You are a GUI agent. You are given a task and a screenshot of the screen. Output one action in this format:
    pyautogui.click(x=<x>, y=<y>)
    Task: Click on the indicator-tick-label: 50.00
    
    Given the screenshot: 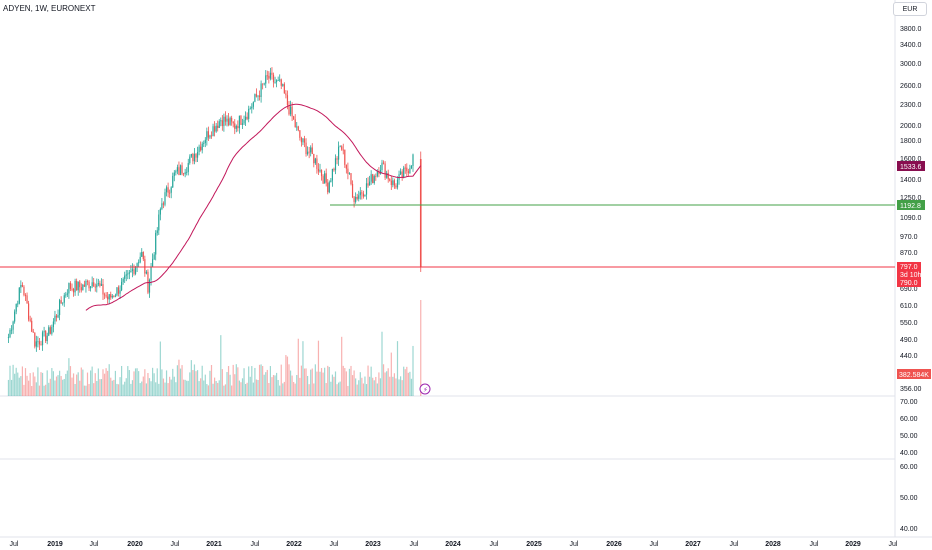 What is the action you would take?
    pyautogui.click(x=909, y=498)
    